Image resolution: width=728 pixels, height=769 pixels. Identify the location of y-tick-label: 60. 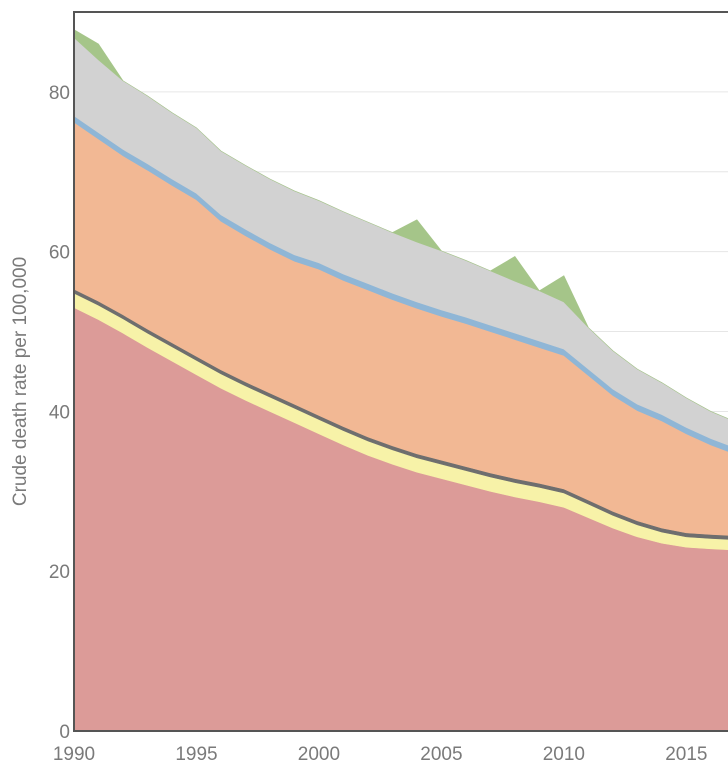
(59, 253).